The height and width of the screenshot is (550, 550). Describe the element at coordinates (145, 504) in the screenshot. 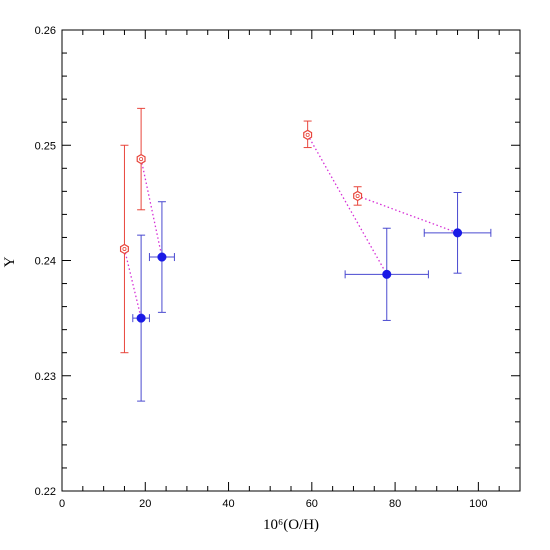

I see `x-tick-label: 20` at that location.